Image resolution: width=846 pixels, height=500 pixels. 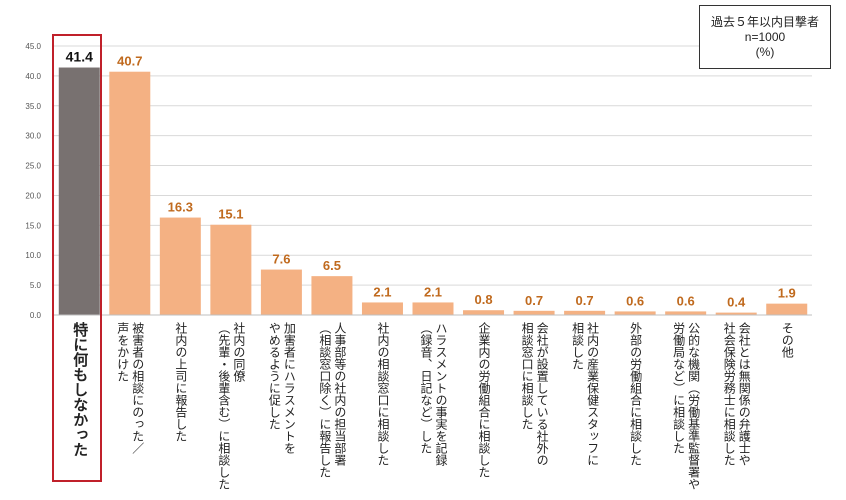 What do you see at coordinates (765, 52) in the screenshot?
I see `legend-unit: (%)` at bounding box center [765, 52].